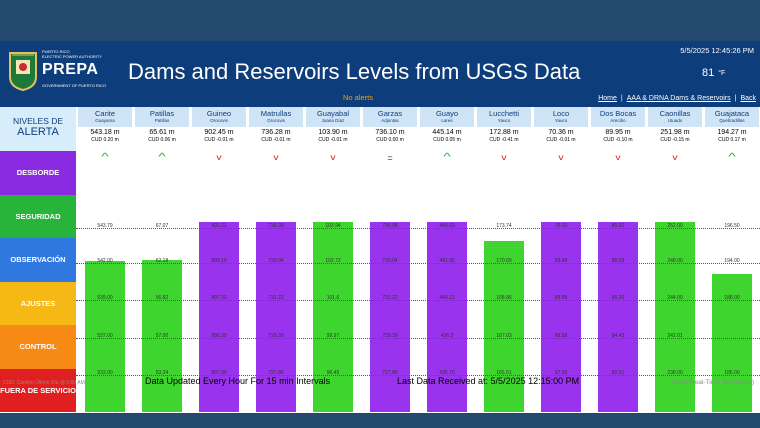  Describe the element at coordinates (447, 373) in the screenshot. I see `threshold-label: 435.79` at that location.